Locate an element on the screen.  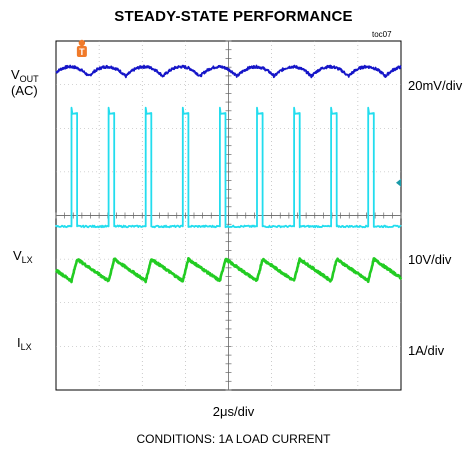
vout-label-sub: OUT is located at coordinates (29, 79).